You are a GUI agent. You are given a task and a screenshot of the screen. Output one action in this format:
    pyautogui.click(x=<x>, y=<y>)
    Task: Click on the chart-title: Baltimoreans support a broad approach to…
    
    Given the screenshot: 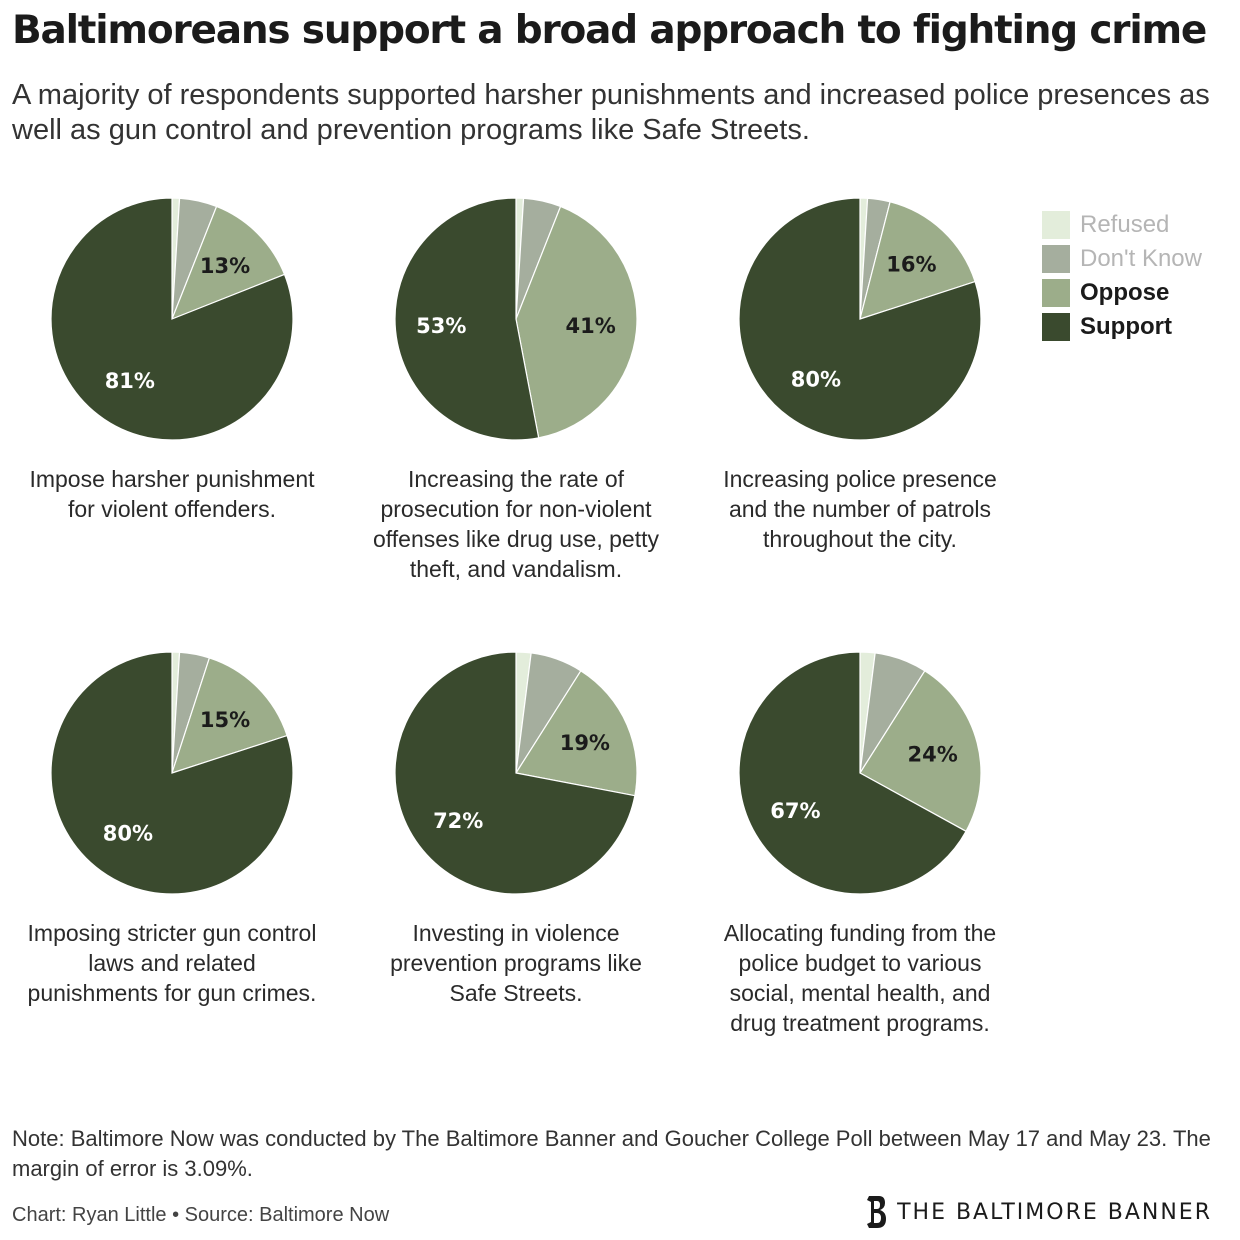 What is the action you would take?
    pyautogui.click(x=609, y=30)
    